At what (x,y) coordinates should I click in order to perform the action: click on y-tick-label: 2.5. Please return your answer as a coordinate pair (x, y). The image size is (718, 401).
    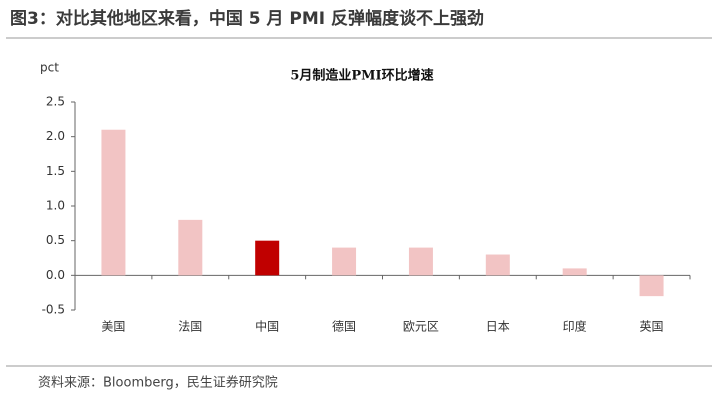
    Looking at the image, I should click on (55, 102).